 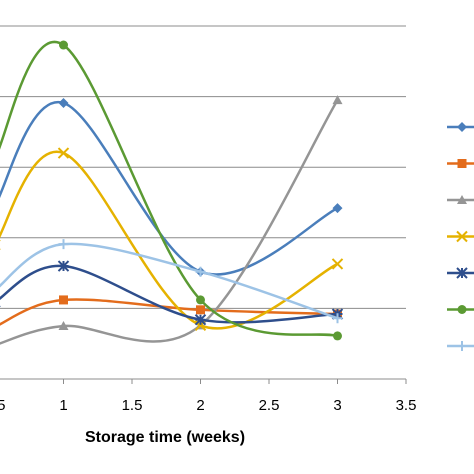 I want to click on x-tick-label: 0.5, so click(x=2, y=405).